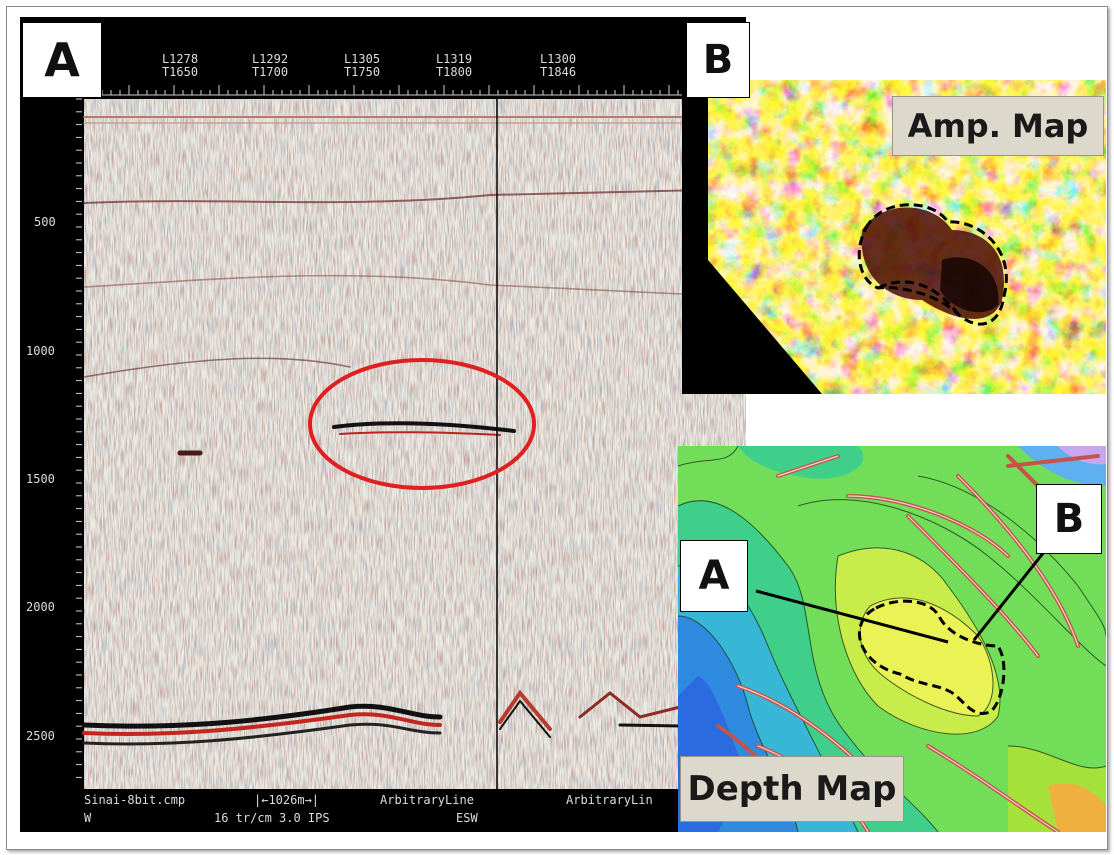 The image size is (1114, 855). I want to click on display-params: 16 tr/cm 3.0 IPS, so click(272, 818).